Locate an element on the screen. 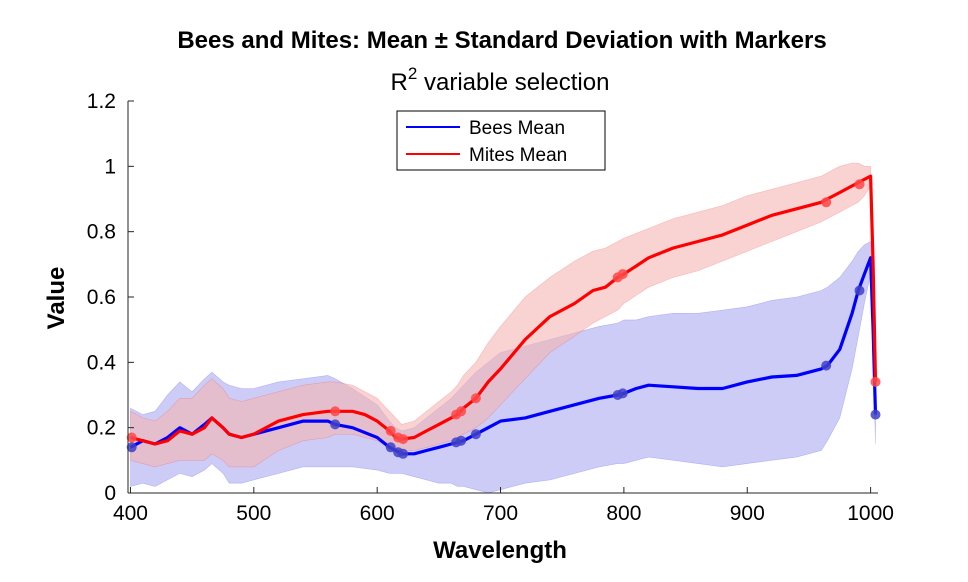 This screenshot has height=582, width=968. x-tick-label: 600 is located at coordinates (377, 513).